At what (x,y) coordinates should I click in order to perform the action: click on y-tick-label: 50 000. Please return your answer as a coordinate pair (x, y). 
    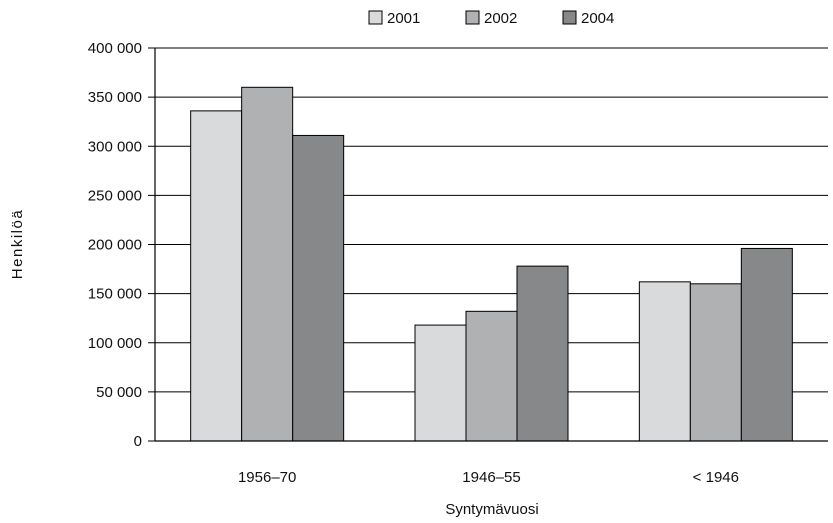
    Looking at the image, I should click on (119, 392).